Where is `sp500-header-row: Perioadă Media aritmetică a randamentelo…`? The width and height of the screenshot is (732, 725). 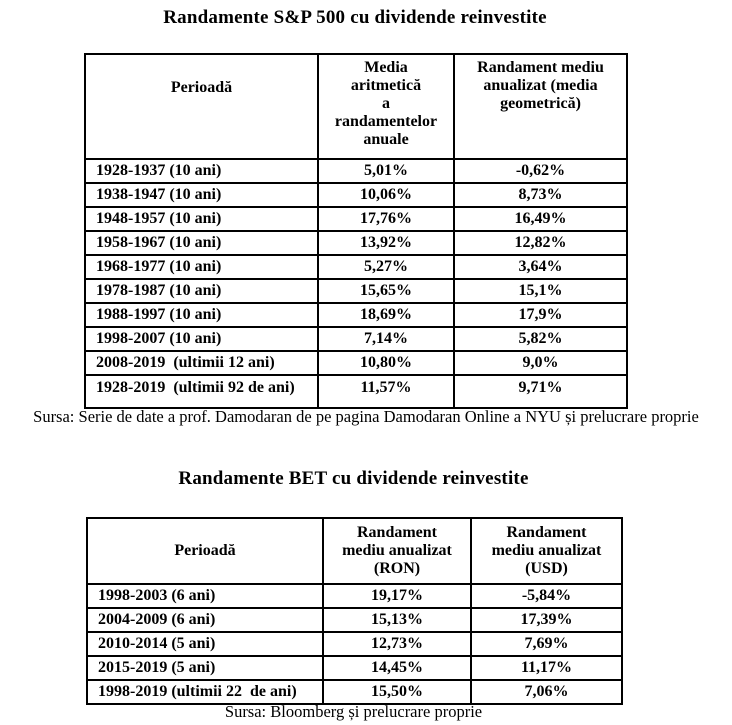
sp500-header-row: Perioadă Media aritmetică a randamentelo… is located at coordinates (356, 106).